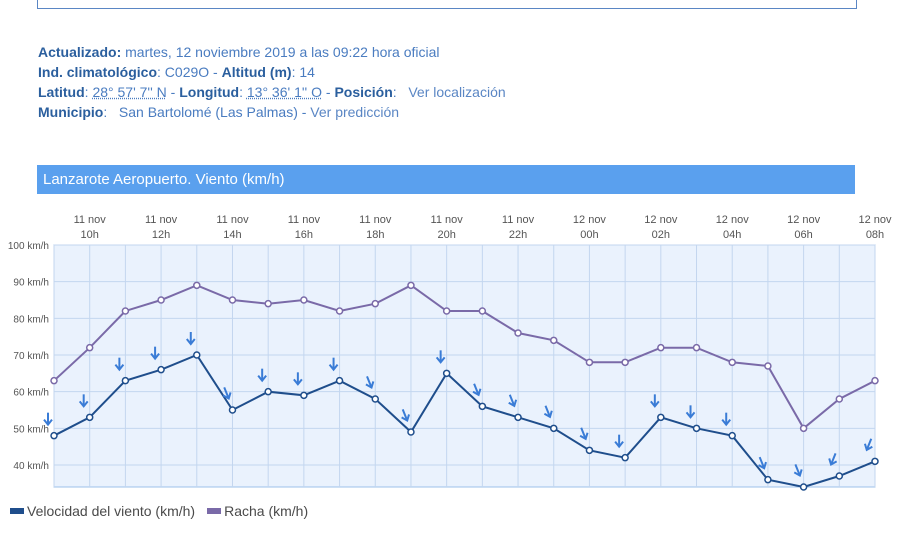 Image resolution: width=900 pixels, height=559 pixels. I want to click on pos-sep: -, so click(328, 92).